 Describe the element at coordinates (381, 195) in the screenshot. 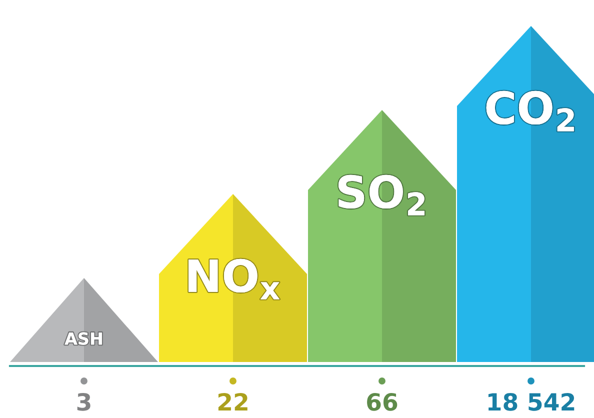

I see `category-label: SO$_{2}$` at that location.